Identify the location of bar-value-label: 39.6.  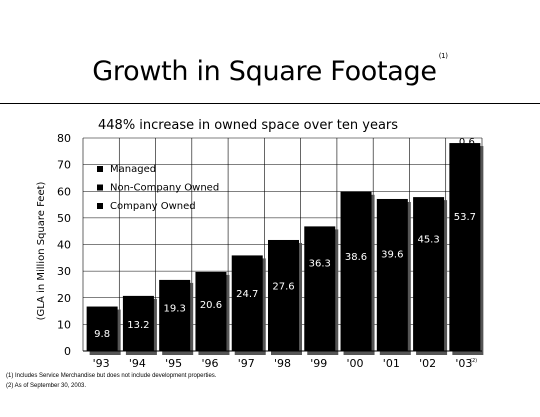
(392, 255).